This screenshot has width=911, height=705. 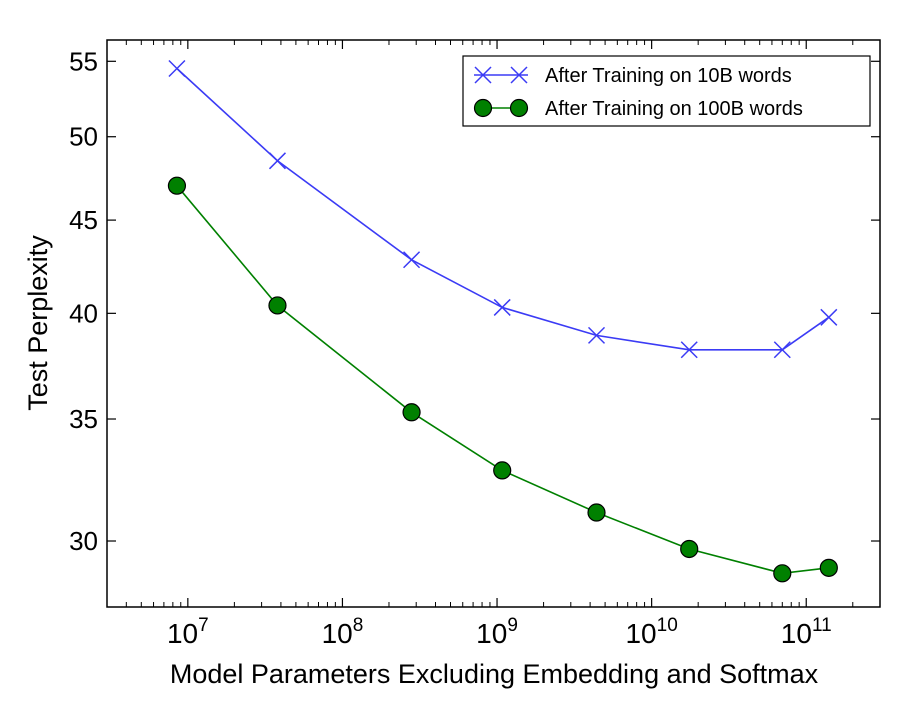 I want to click on x-tick-label: 10¹⁰, so click(x=651, y=632).